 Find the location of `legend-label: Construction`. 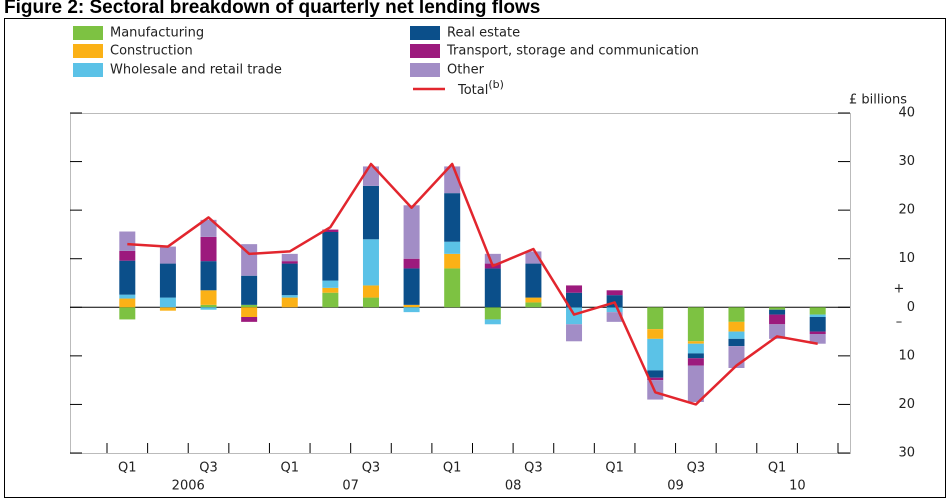

legend-label: Construction is located at coordinates (151, 51).